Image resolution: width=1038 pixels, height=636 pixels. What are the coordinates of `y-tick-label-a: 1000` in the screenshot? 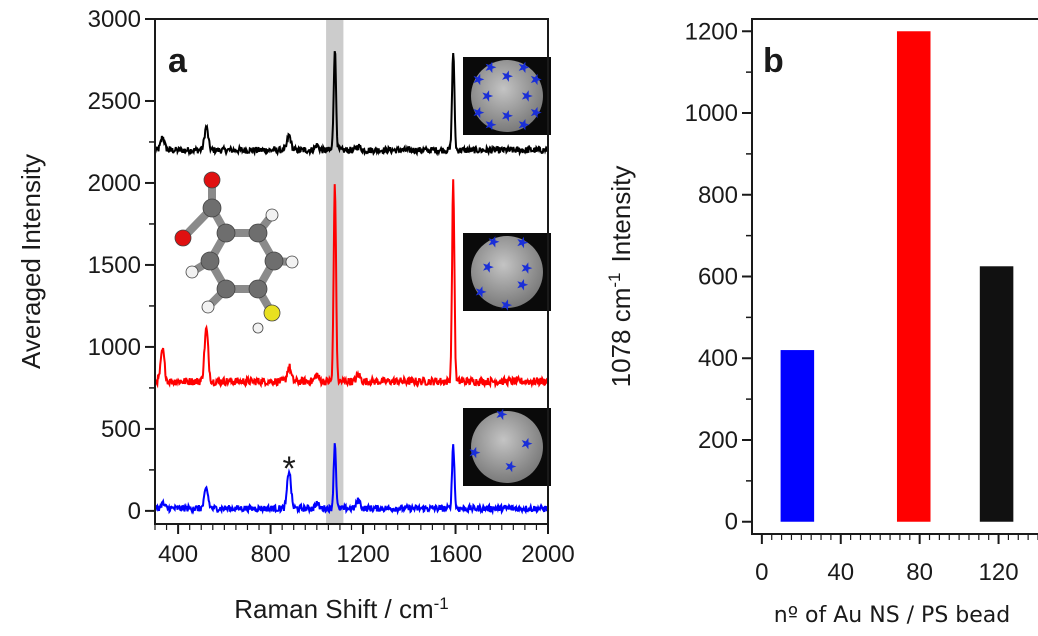 It's located at (114, 347).